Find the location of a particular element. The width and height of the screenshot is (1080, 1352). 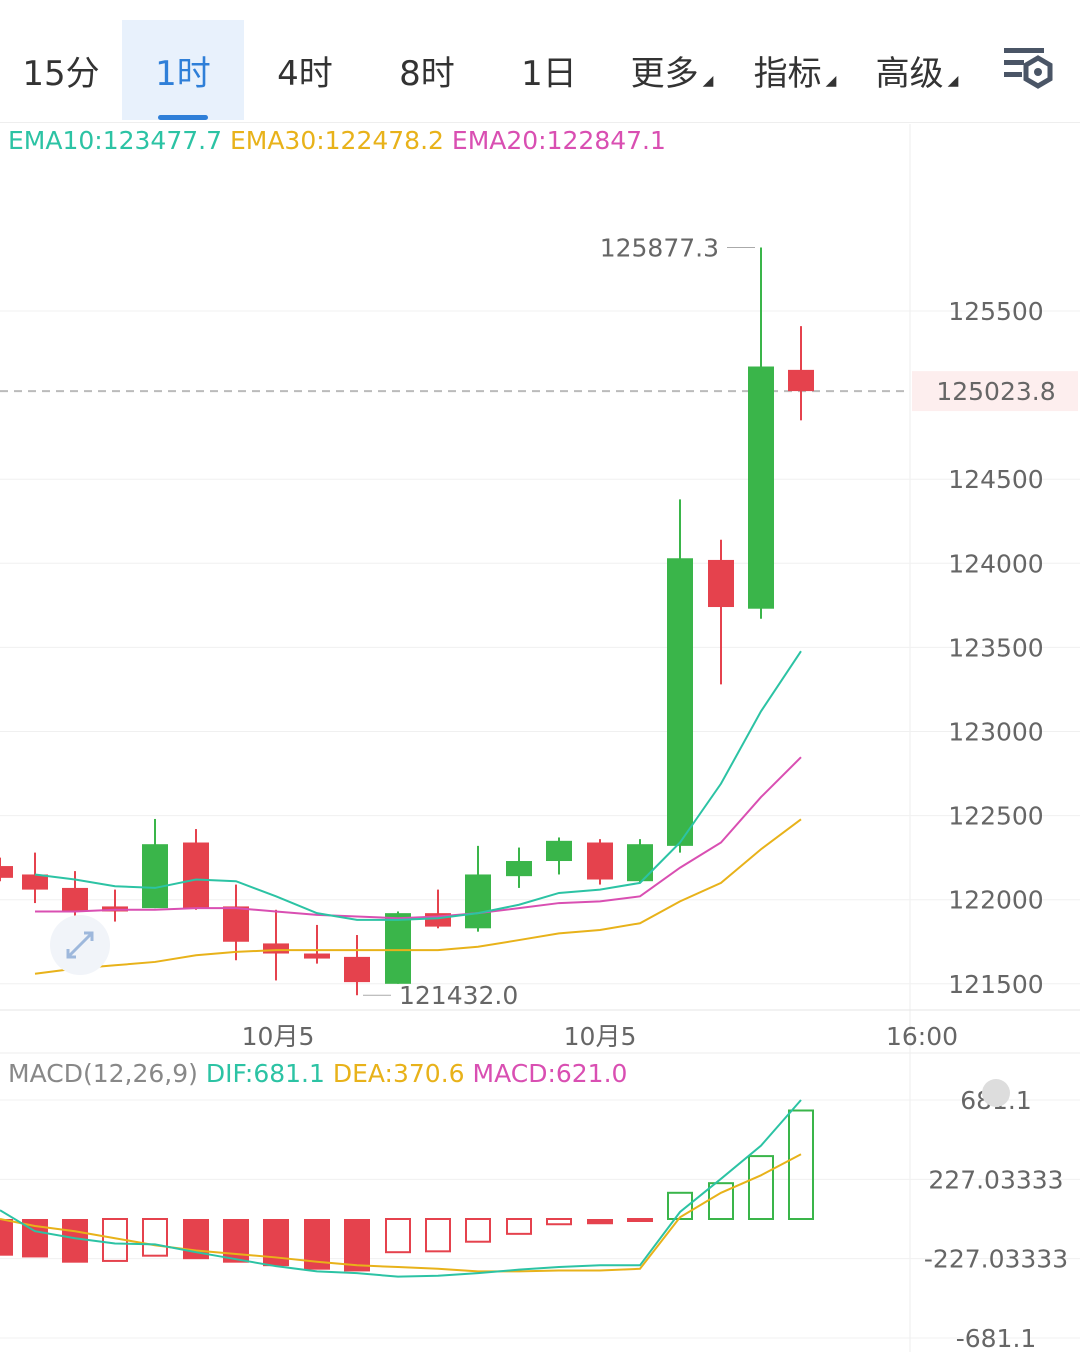

y-tick-label: 123500 is located at coordinates (995, 647).